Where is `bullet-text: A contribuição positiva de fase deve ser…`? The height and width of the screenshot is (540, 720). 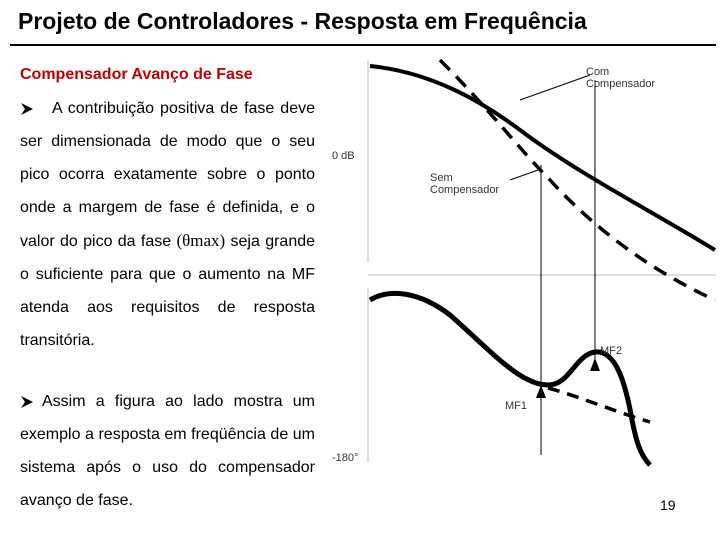 bullet-text: A contribuição positiva de fase deve ser… is located at coordinates (167, 175).